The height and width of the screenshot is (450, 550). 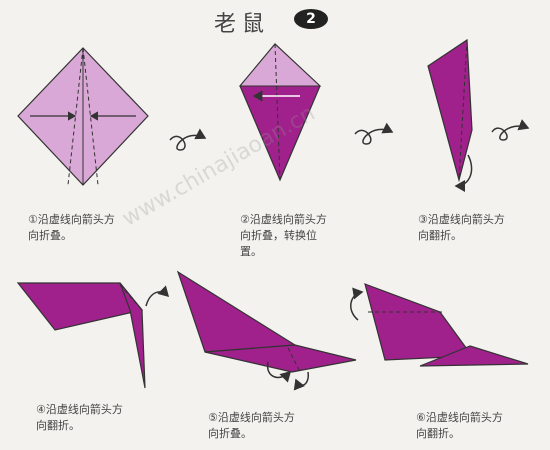 I want to click on step2-number: ②, so click(x=245, y=219).